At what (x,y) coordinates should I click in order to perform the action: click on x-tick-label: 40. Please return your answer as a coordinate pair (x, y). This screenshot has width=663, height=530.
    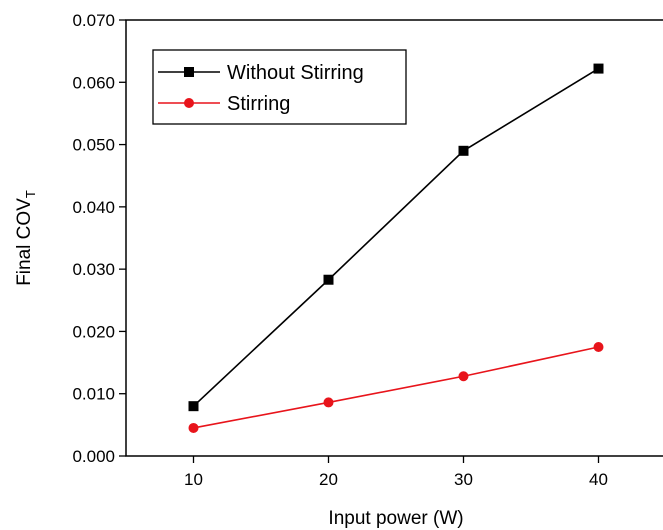
    Looking at the image, I should click on (598, 479).